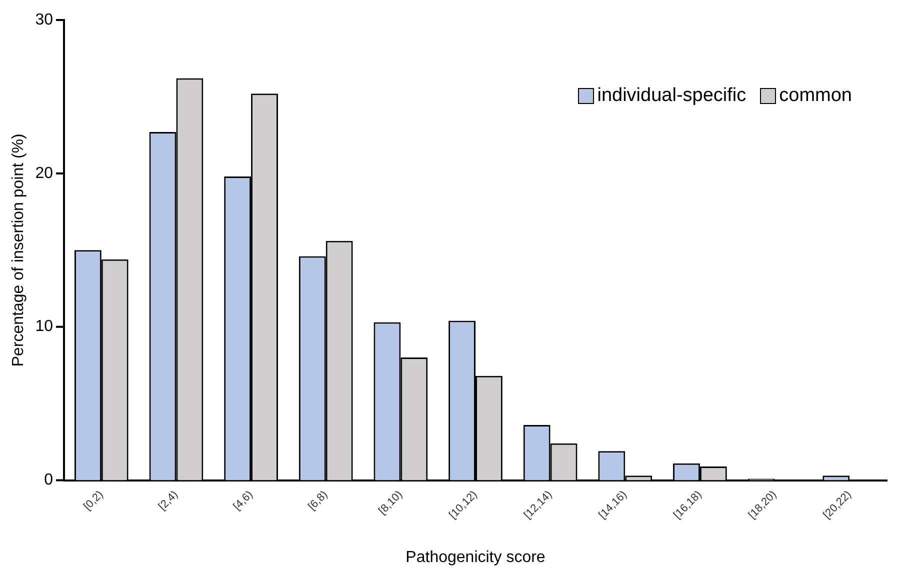 This screenshot has width=902, height=581. Describe the element at coordinates (671, 96) in the screenshot. I see `legend-label: individual-specific` at that location.